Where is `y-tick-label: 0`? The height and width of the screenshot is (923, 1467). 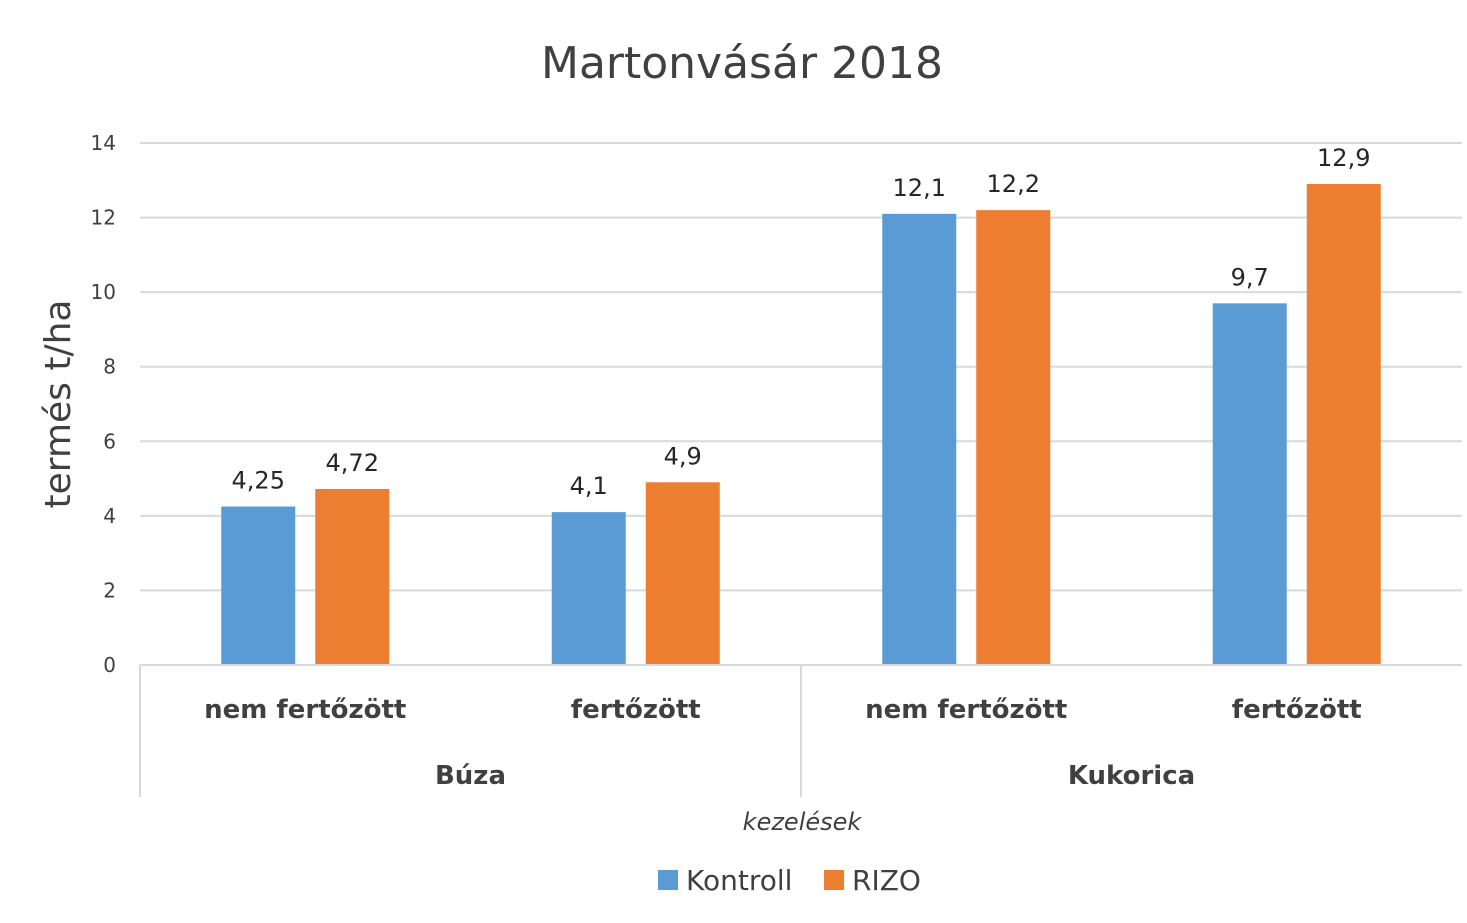 y-tick-label: 0 is located at coordinates (109, 665).